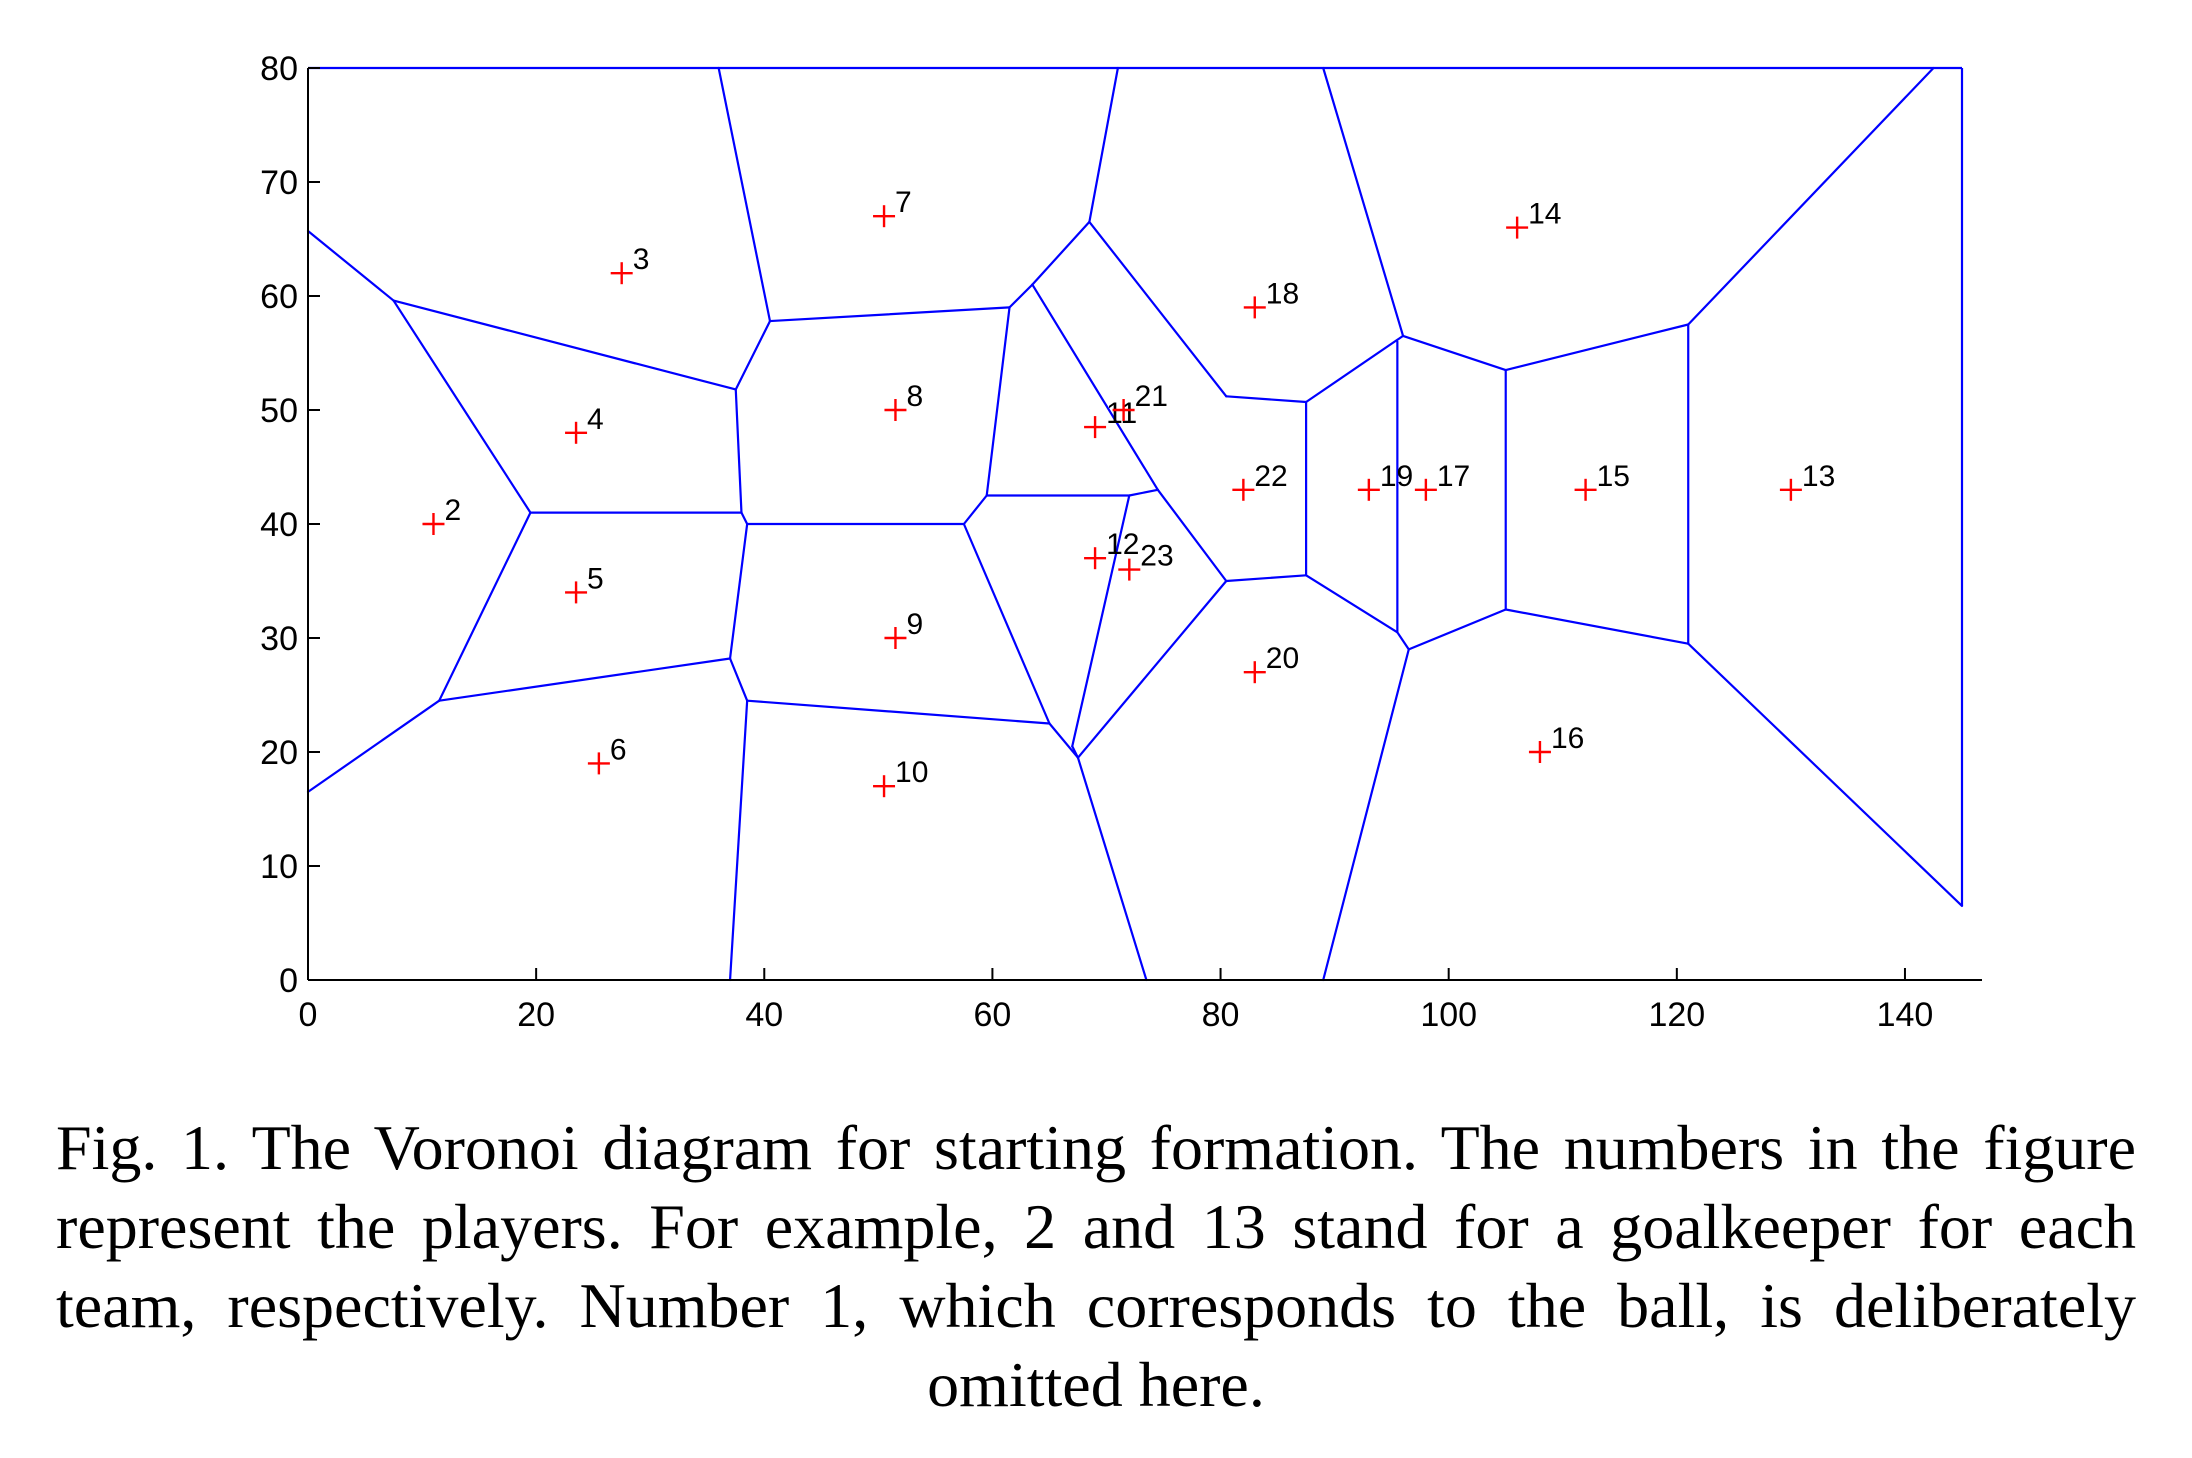 Image resolution: width=2192 pixels, height=1458 pixels. Describe the element at coordinates (914, 396) in the screenshot. I see `player-label: 8` at that location.